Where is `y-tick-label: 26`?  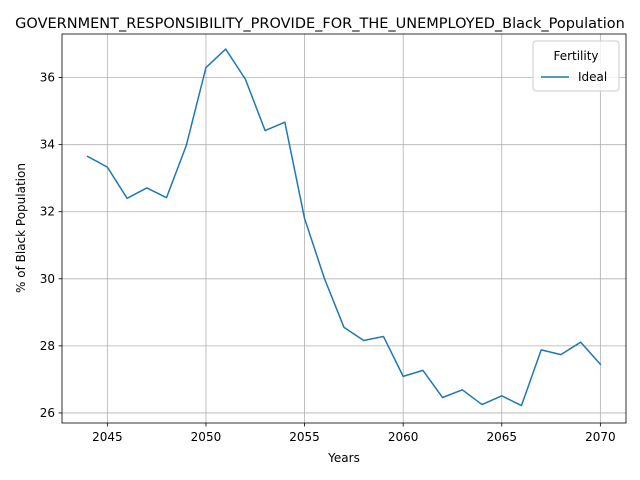
y-tick-label: 26 is located at coordinates (47, 413).